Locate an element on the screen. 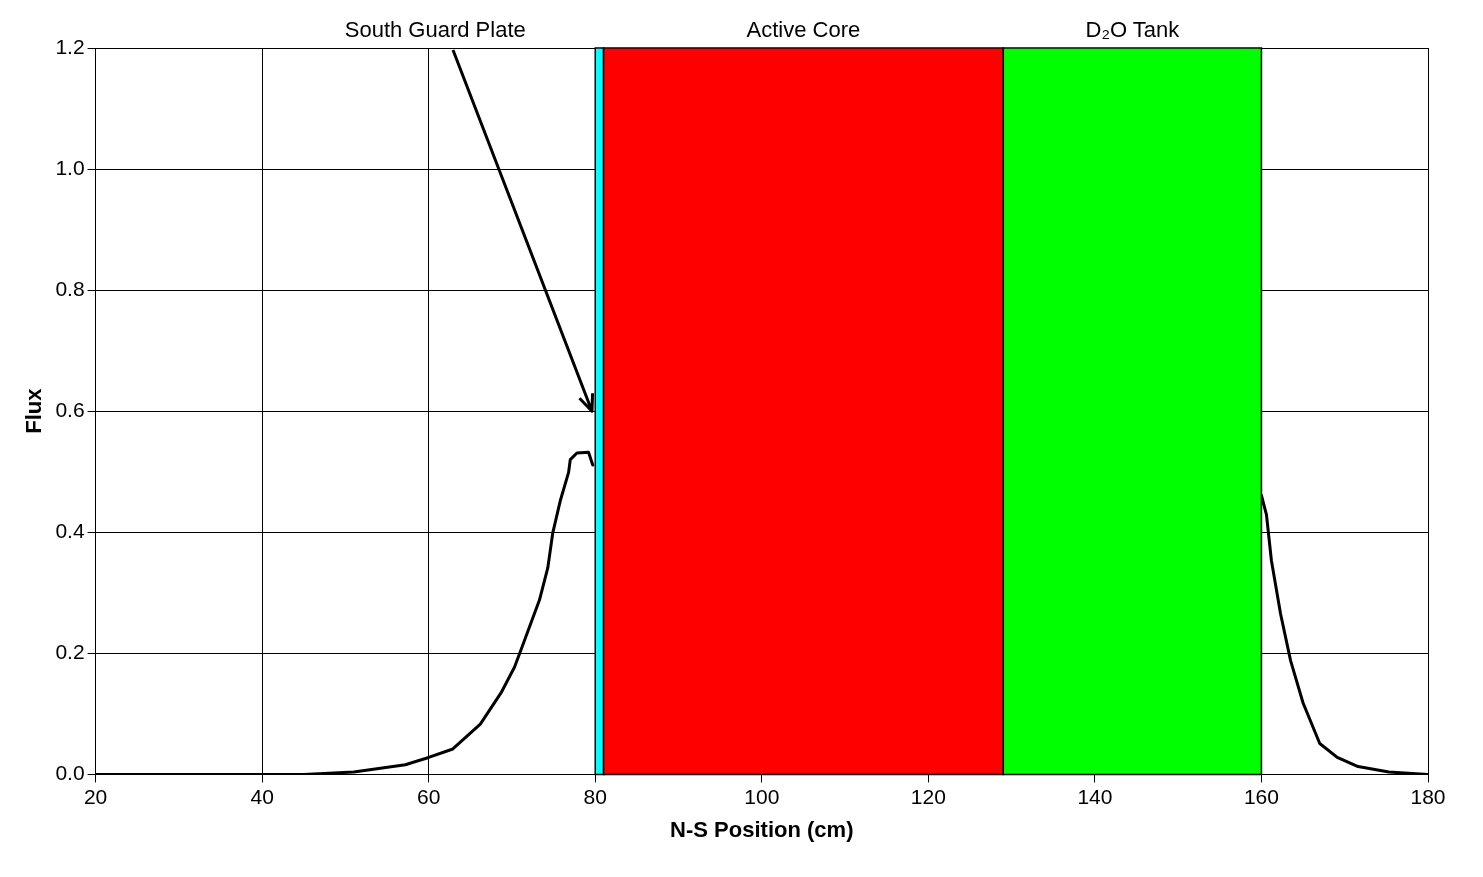  x-tick-label: 60 is located at coordinates (429, 796).